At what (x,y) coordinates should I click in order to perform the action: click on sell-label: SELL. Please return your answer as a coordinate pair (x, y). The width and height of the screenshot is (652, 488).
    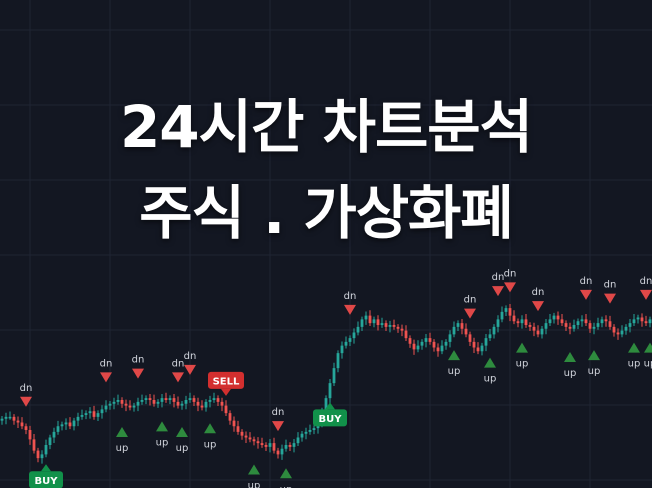
    Looking at the image, I should click on (226, 381).